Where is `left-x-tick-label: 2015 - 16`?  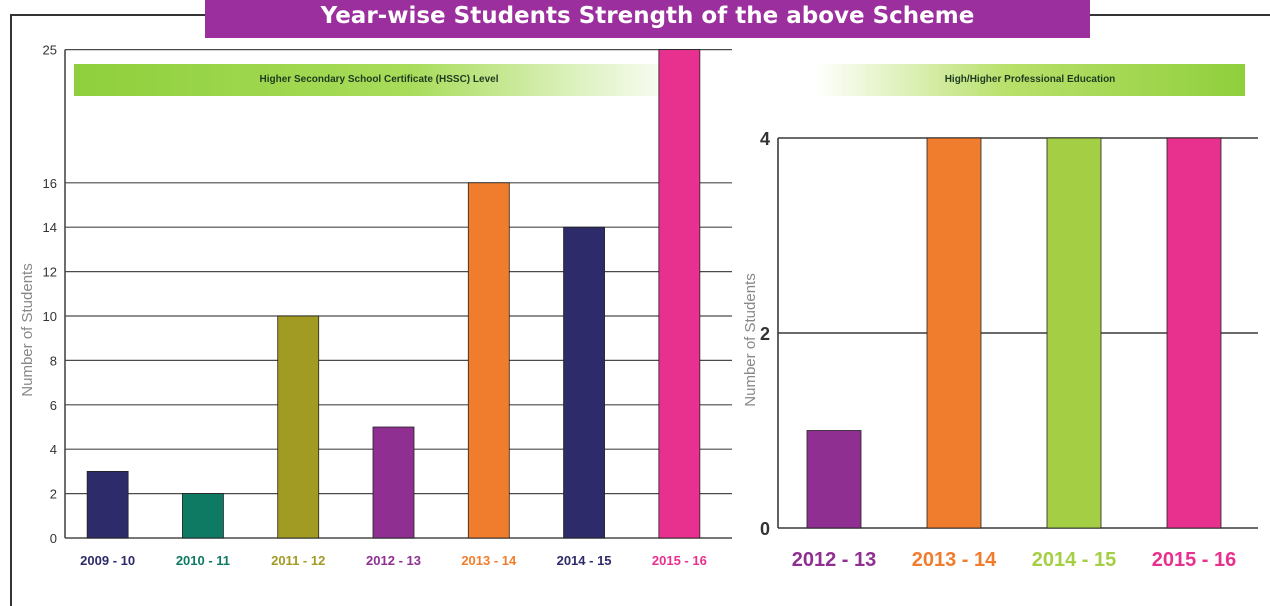 left-x-tick-label: 2015 - 16 is located at coordinates (679, 560).